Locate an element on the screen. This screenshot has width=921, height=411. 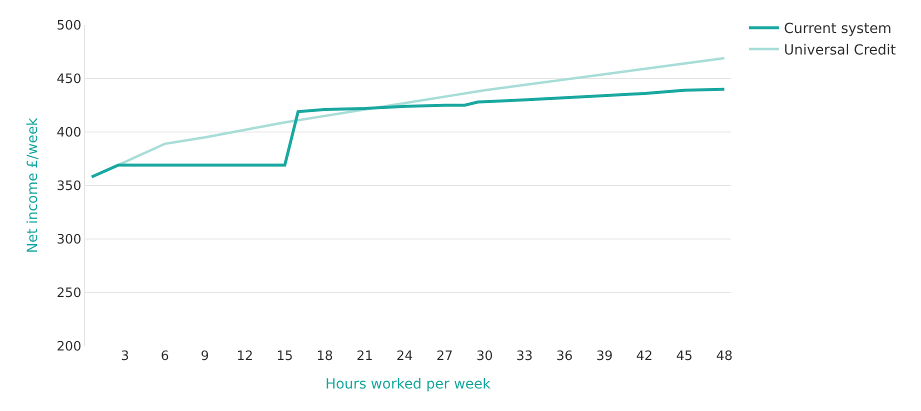
y-tick-label: 400 is located at coordinates (69, 133).